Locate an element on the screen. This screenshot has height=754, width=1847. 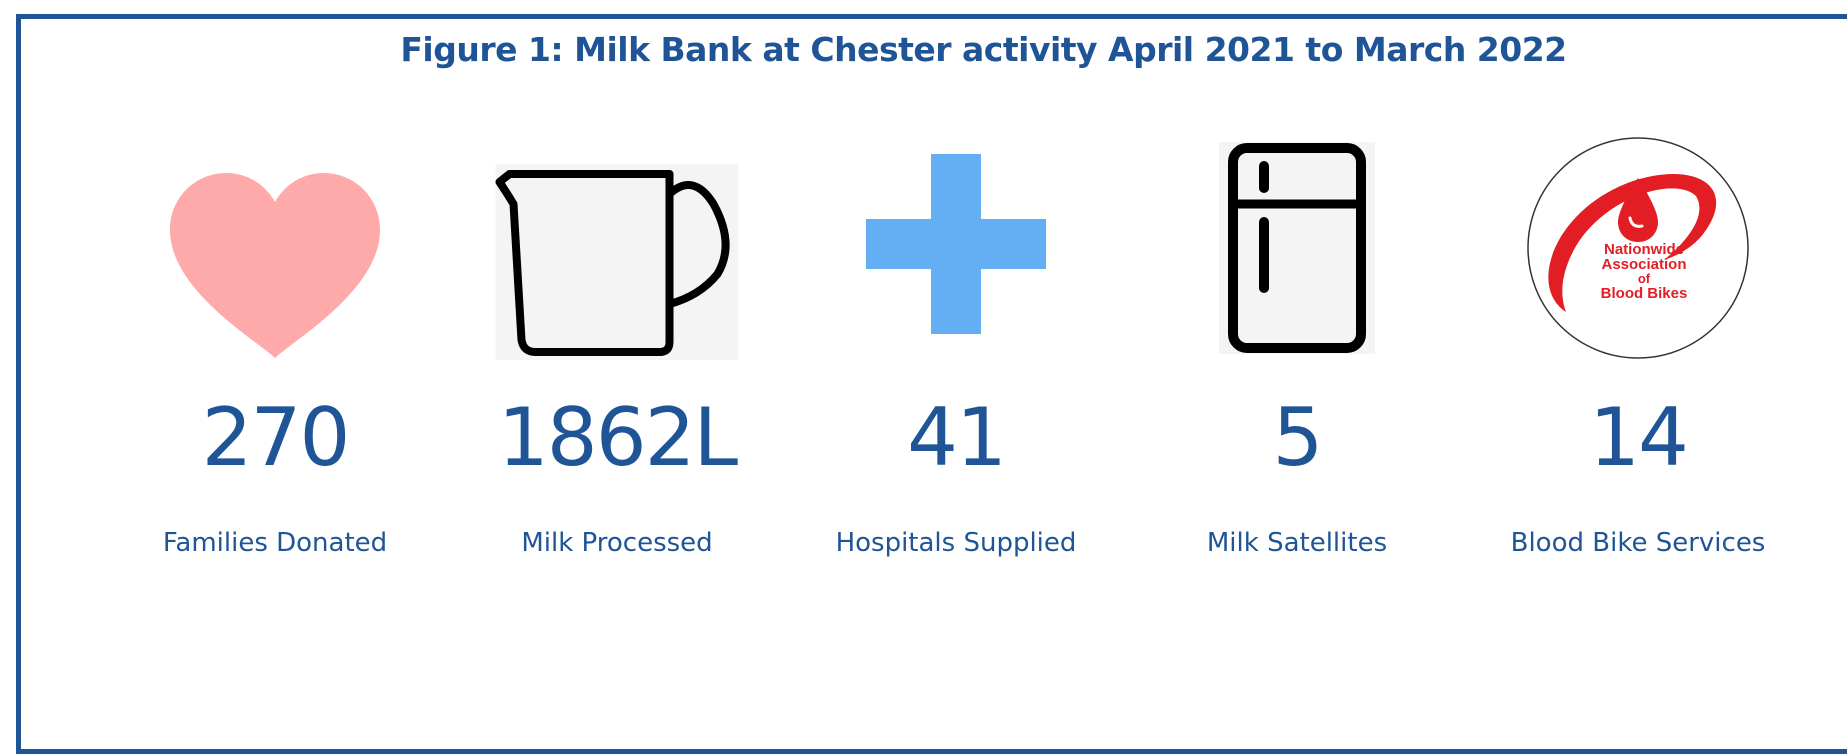
logo-line-4: Blood Bikes is located at coordinates (1644, 293).